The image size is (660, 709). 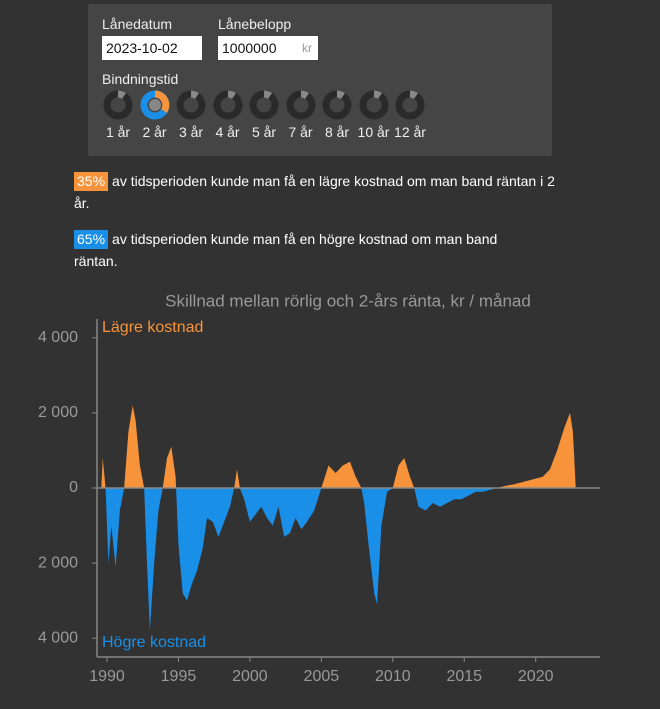 What do you see at coordinates (91, 239) in the screenshot?
I see `percent-badge: 65%` at bounding box center [91, 239].